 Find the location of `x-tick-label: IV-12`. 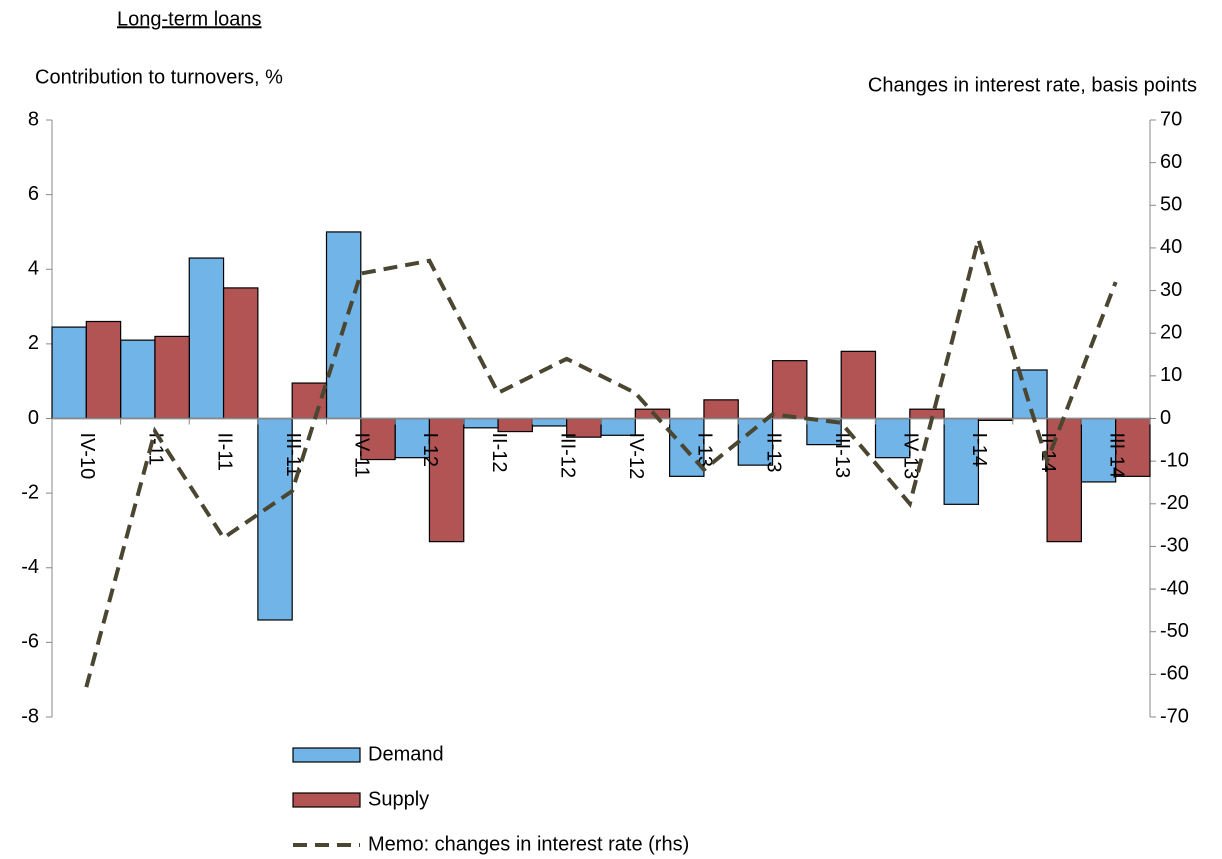

x-tick-label: IV-12 is located at coordinates (636, 456).